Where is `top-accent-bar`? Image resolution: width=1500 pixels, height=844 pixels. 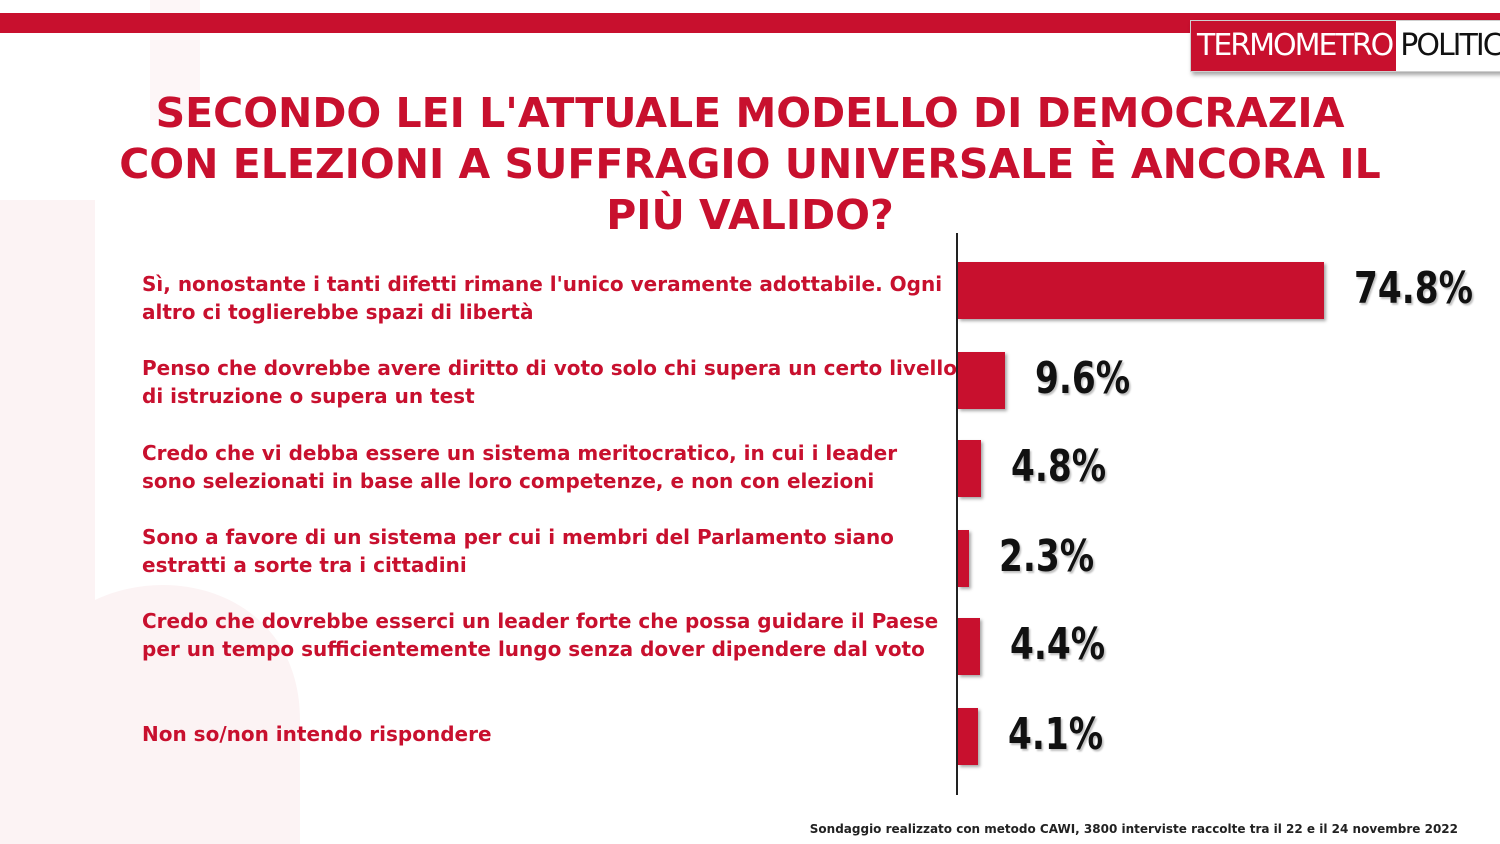 top-accent-bar is located at coordinates (750, 23).